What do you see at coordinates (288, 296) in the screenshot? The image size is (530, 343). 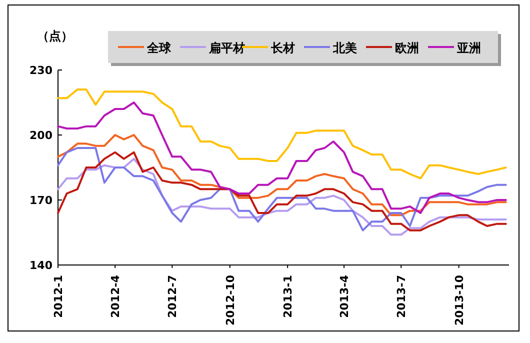 I see `x-tick-label: 2013-1` at bounding box center [288, 296].